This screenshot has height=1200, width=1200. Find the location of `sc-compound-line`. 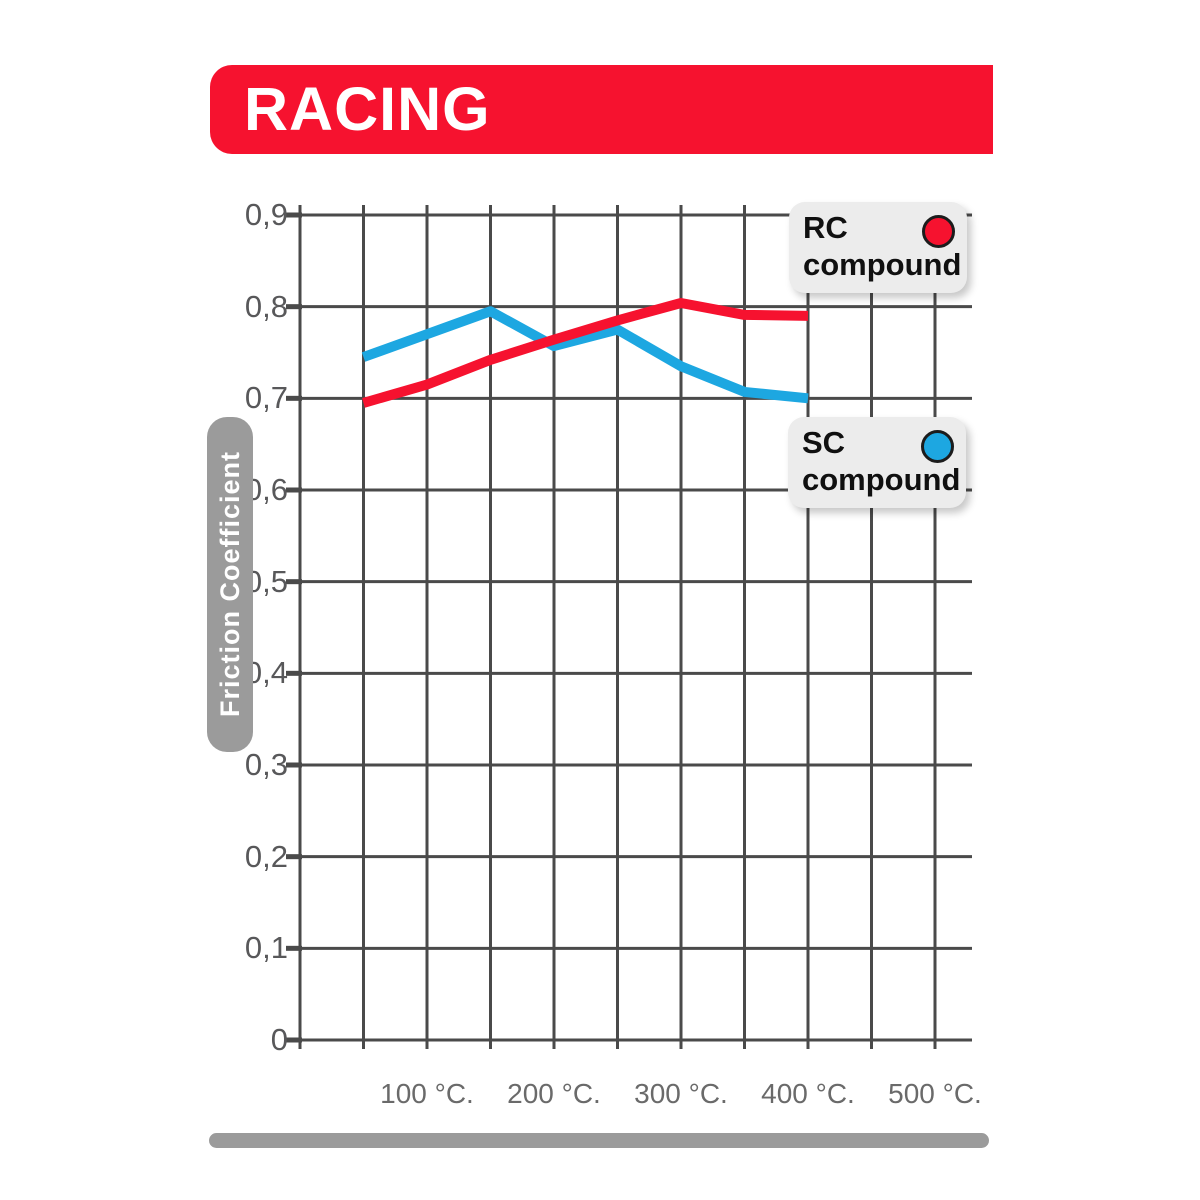

sc-compound-line is located at coordinates (585, 355).